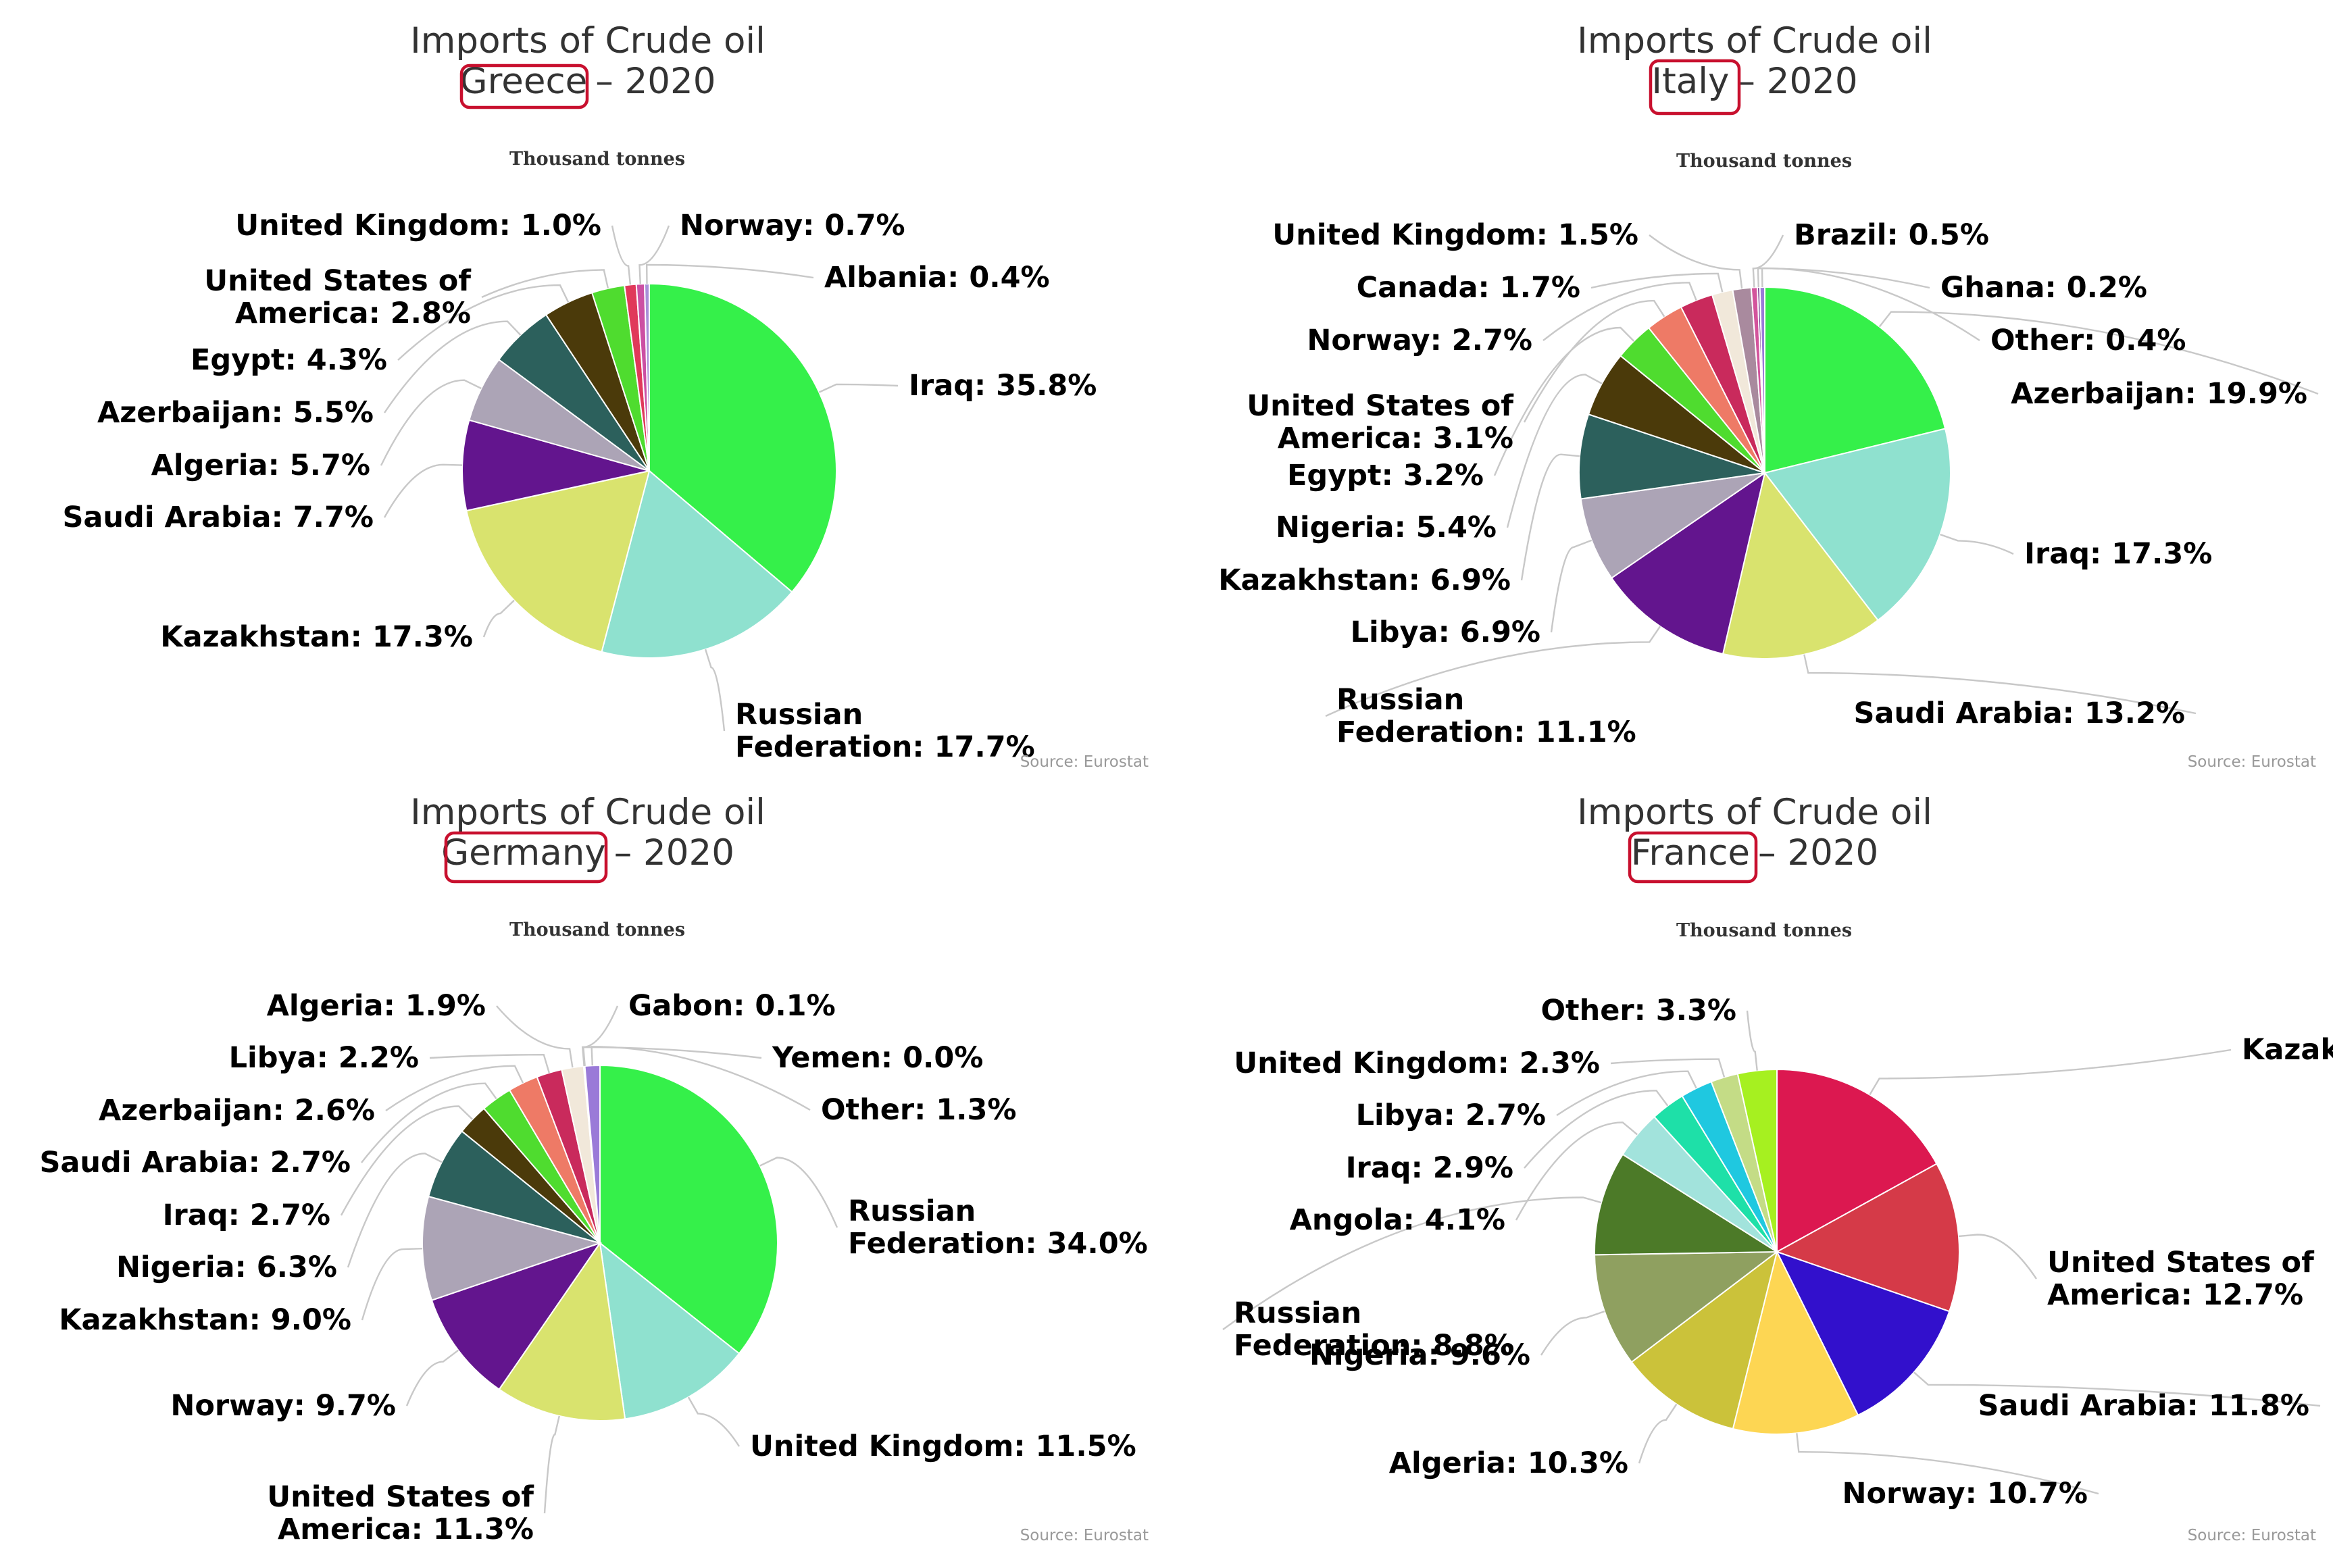 Image resolution: width=2333 pixels, height=1568 pixels. I want to click on title-country: Germany, so click(523, 853).